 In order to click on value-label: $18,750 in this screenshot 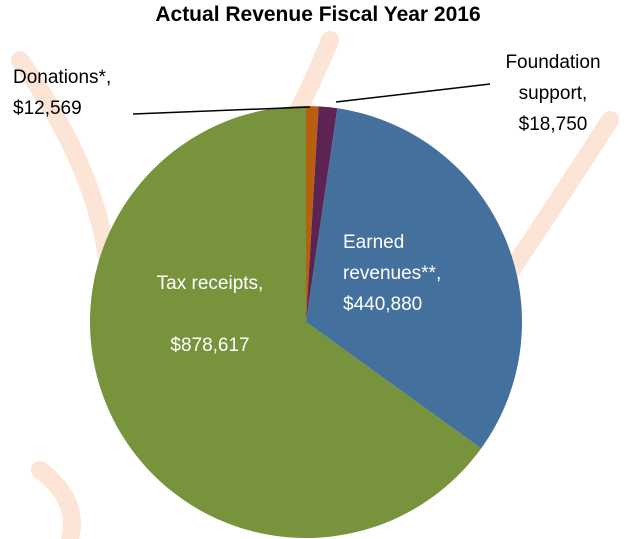, I will do `click(553, 124)`.